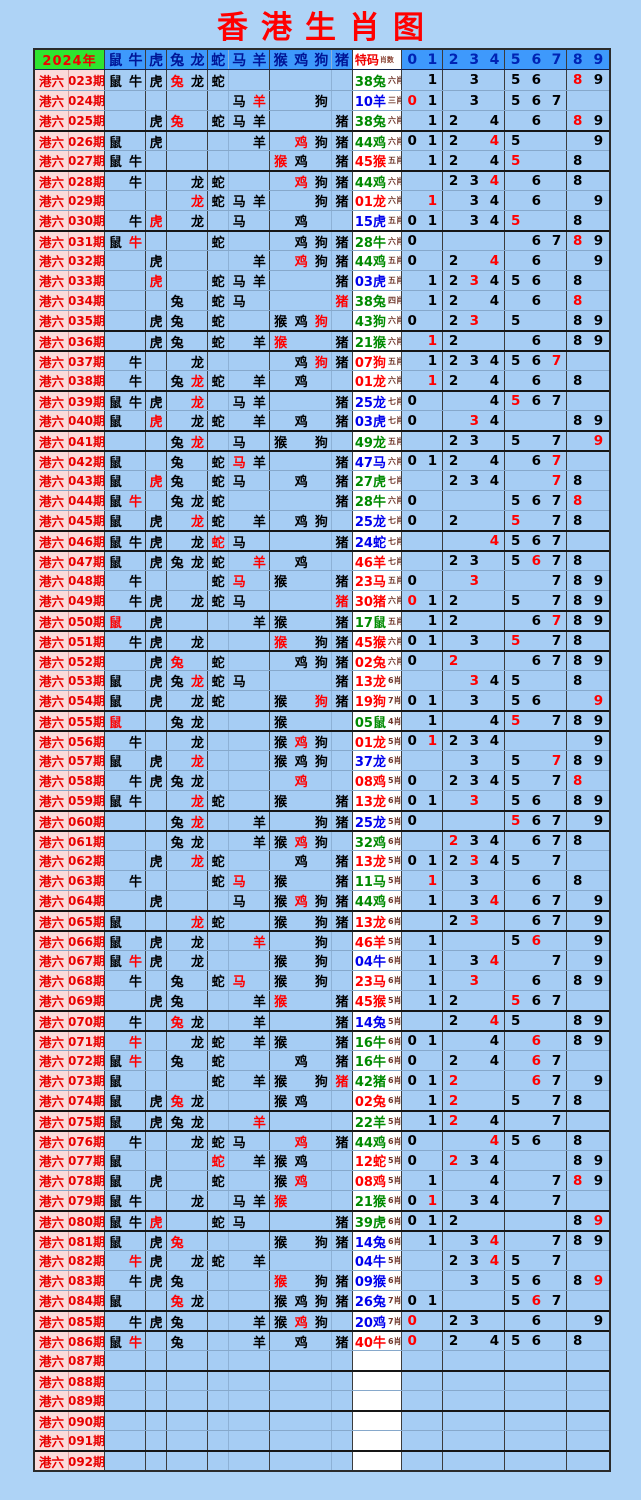  Describe the element at coordinates (377, 1321) in the screenshot. I see `special-number-cell: 20鸡 7肖` at that location.